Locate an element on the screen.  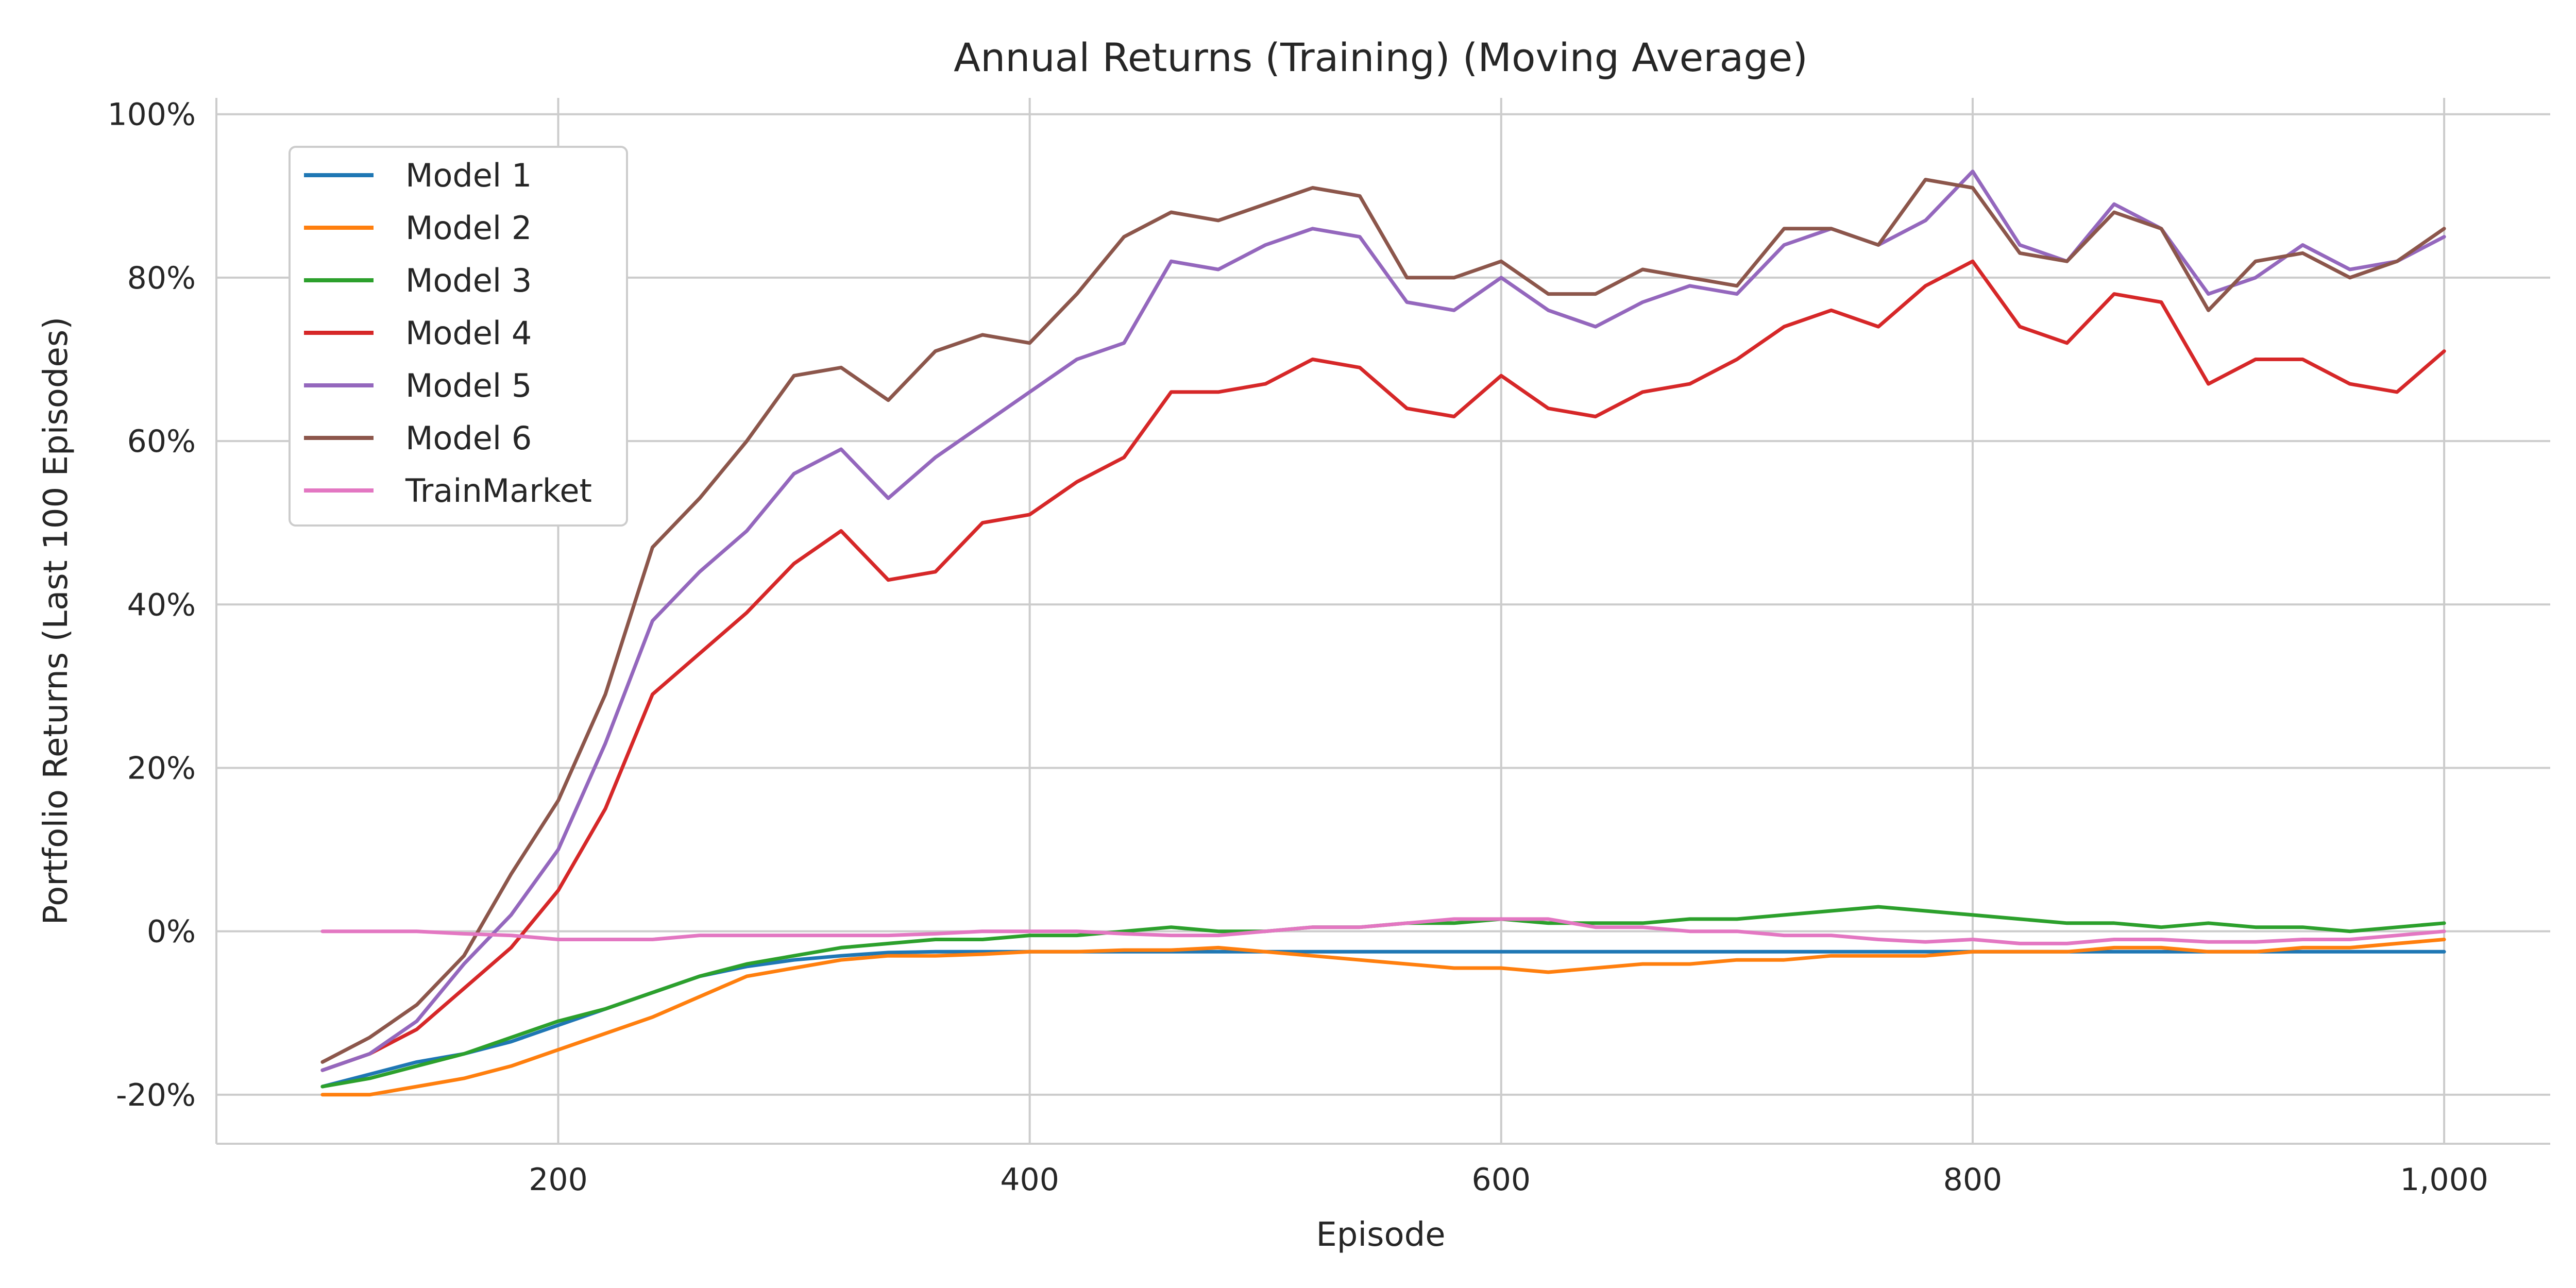
x-tick-labels: 200 400 600 800 1,000 is located at coordinates (1508, 1180).